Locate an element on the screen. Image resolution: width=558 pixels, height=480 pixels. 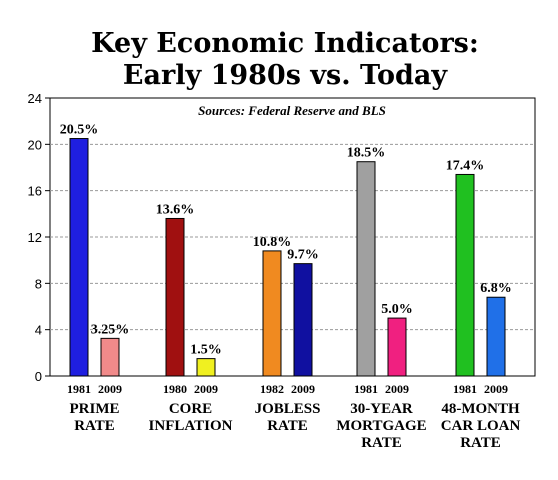
chart-title-line-1: Key Economic Indicators: is located at coordinates (285, 43).